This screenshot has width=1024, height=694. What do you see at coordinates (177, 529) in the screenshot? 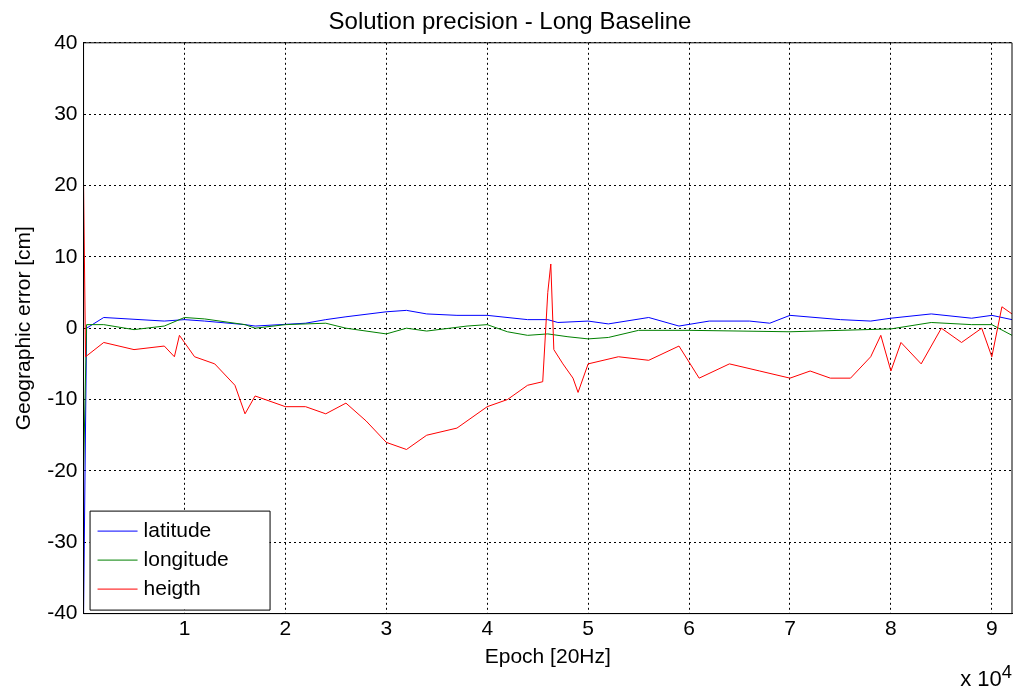
I see `legend-label: latitude` at bounding box center [177, 529].